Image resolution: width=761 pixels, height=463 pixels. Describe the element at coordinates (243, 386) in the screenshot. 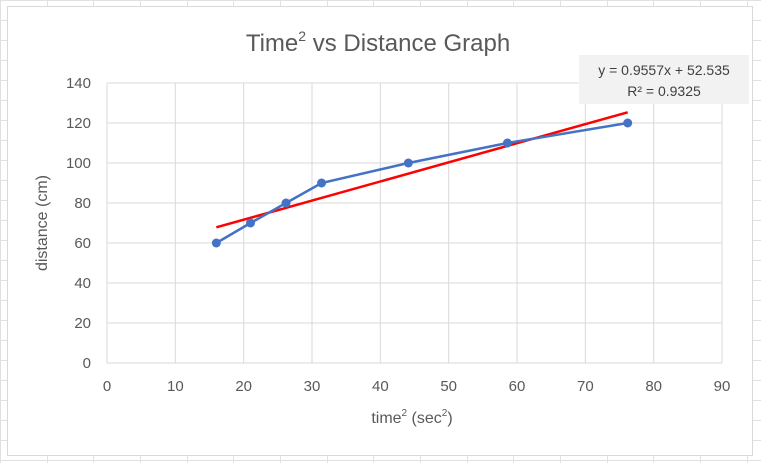

I see `x-tick-label: 20` at that location.